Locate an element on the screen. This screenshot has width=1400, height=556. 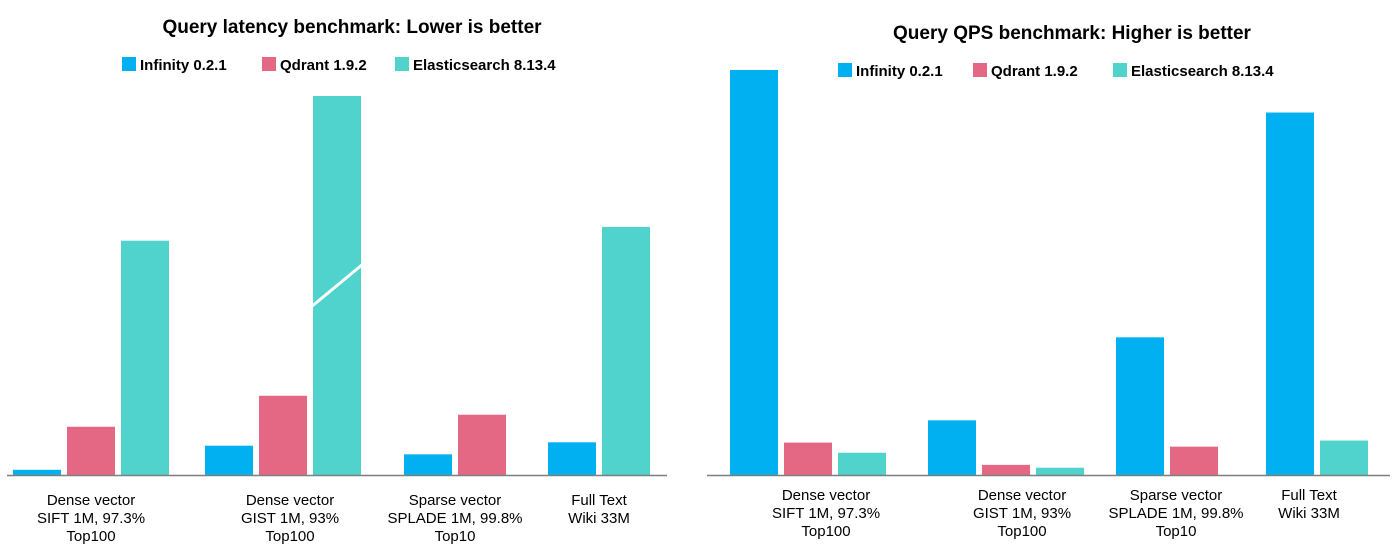
qps-legend-label-1: Qdrant 1.9.2 is located at coordinates (1034, 71).